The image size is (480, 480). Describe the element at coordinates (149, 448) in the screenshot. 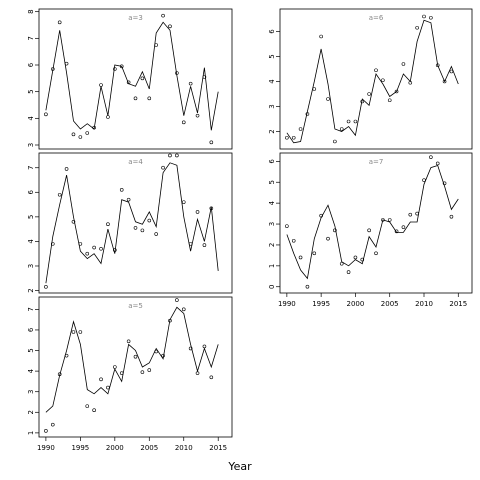

I see `x-tick-label: 2005` at that location.